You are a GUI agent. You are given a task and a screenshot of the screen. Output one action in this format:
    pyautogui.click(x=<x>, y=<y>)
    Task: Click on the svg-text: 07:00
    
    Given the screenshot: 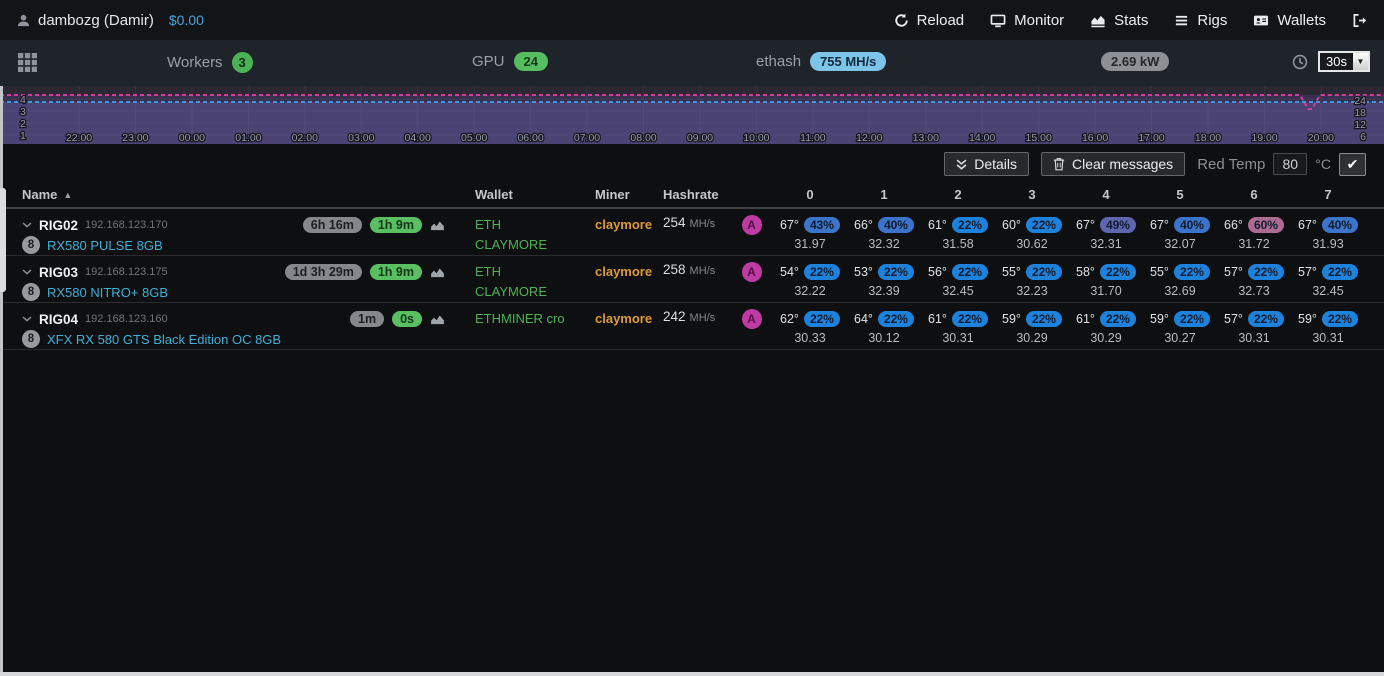 What is the action you would take?
    pyautogui.click(x=587, y=138)
    